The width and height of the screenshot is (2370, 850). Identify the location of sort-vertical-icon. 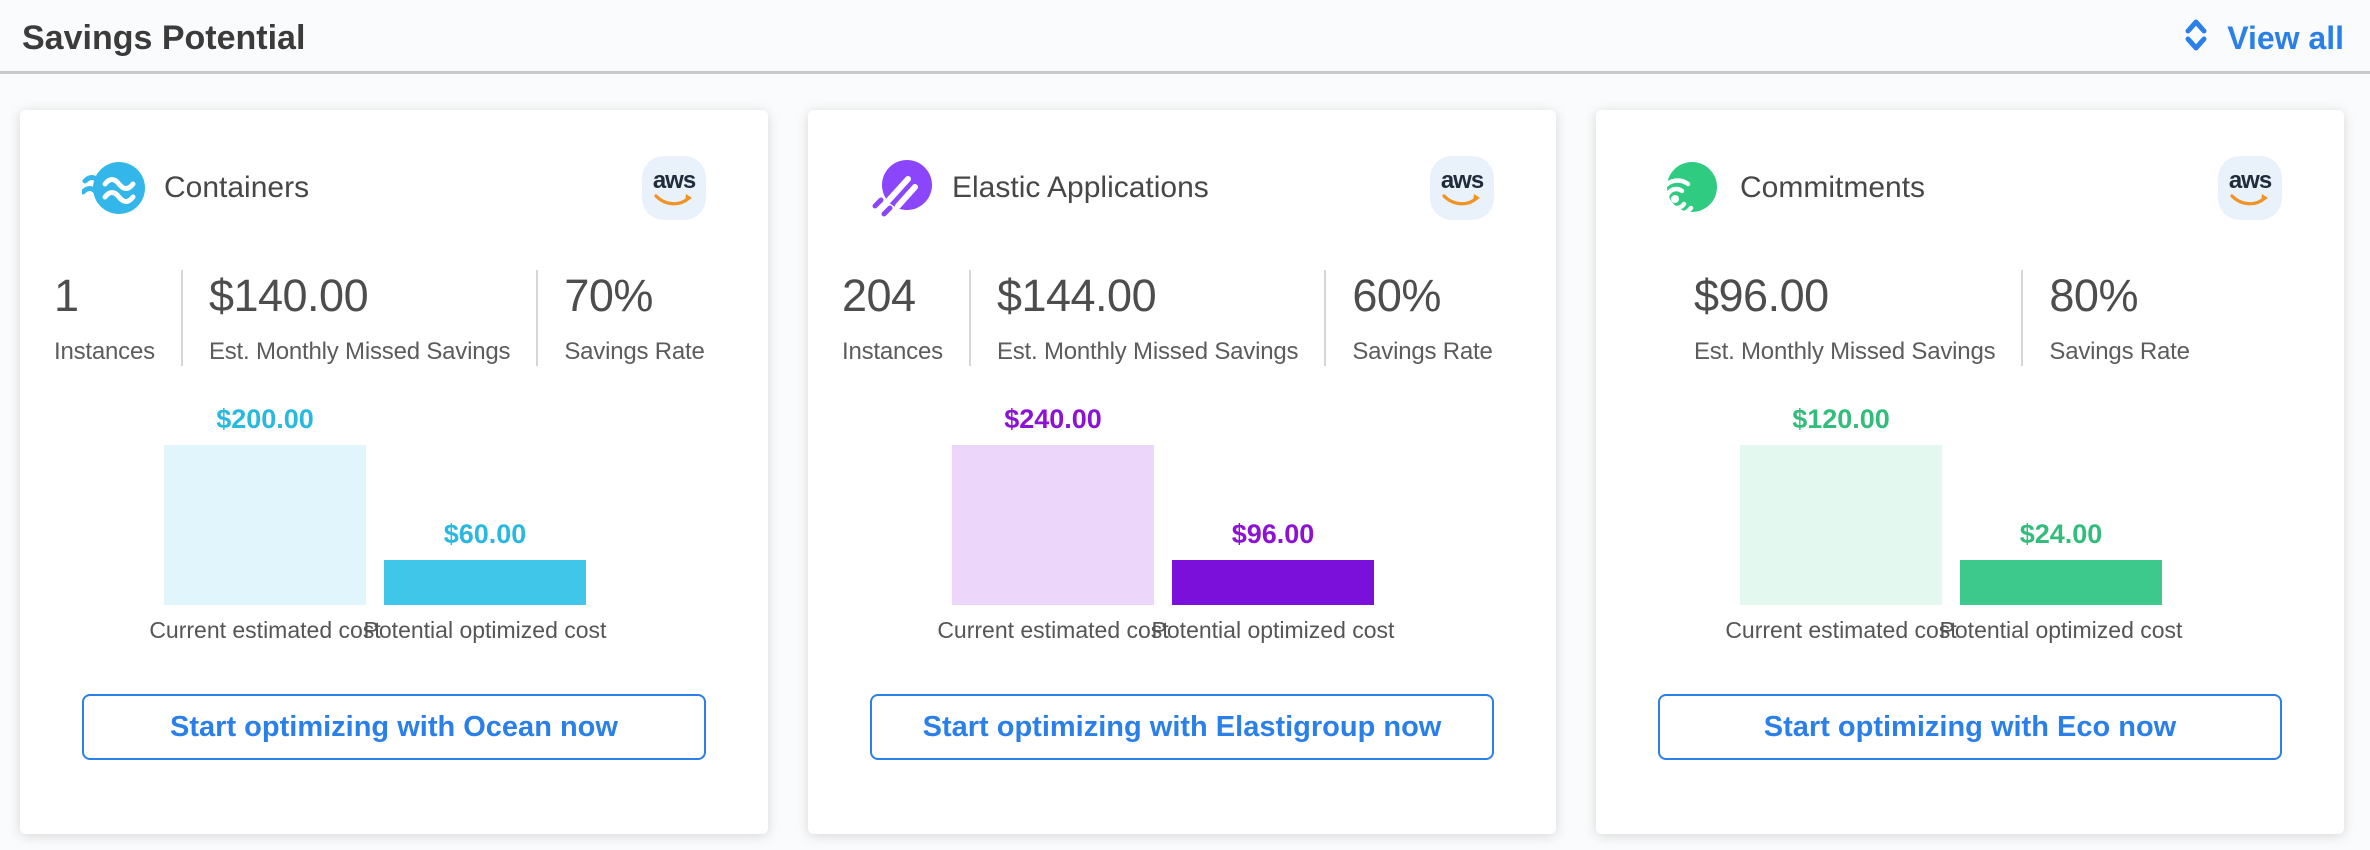
(2196, 39).